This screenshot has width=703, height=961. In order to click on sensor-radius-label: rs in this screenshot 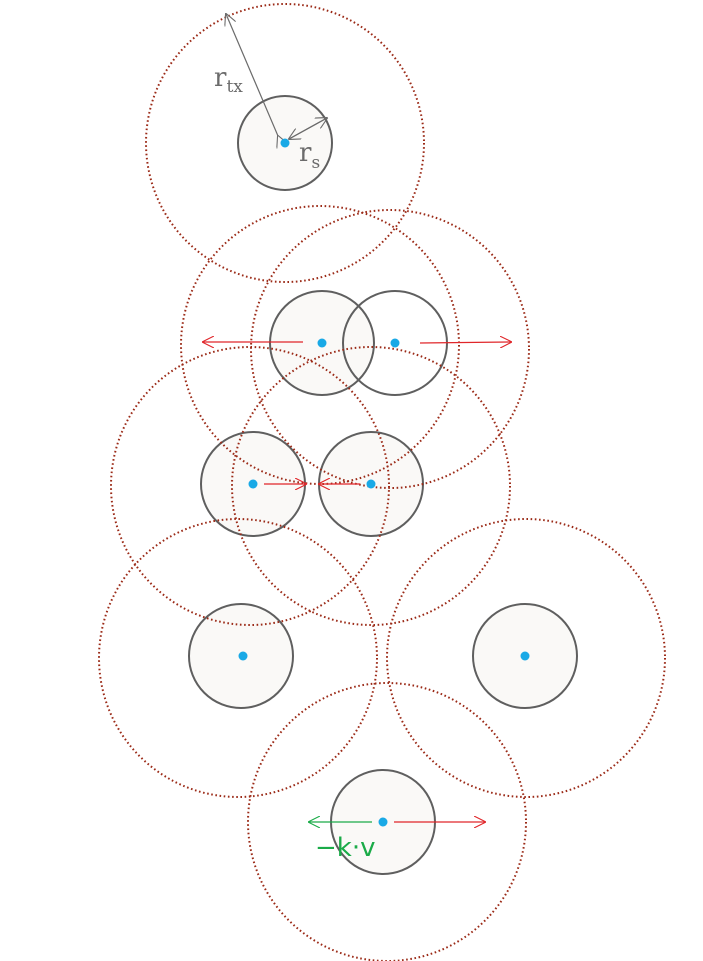, I will do `click(309, 155)`.